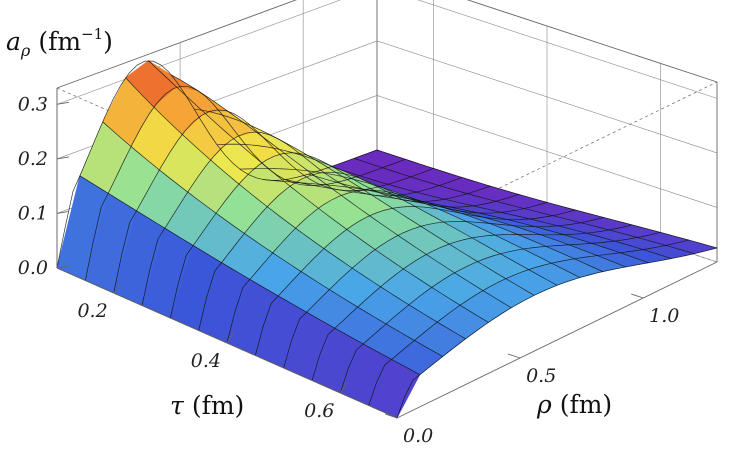 Image resolution: width=749 pixels, height=457 pixels. Describe the element at coordinates (33, 268) in the screenshot. I see `z-tick-label: 0.0` at that location.